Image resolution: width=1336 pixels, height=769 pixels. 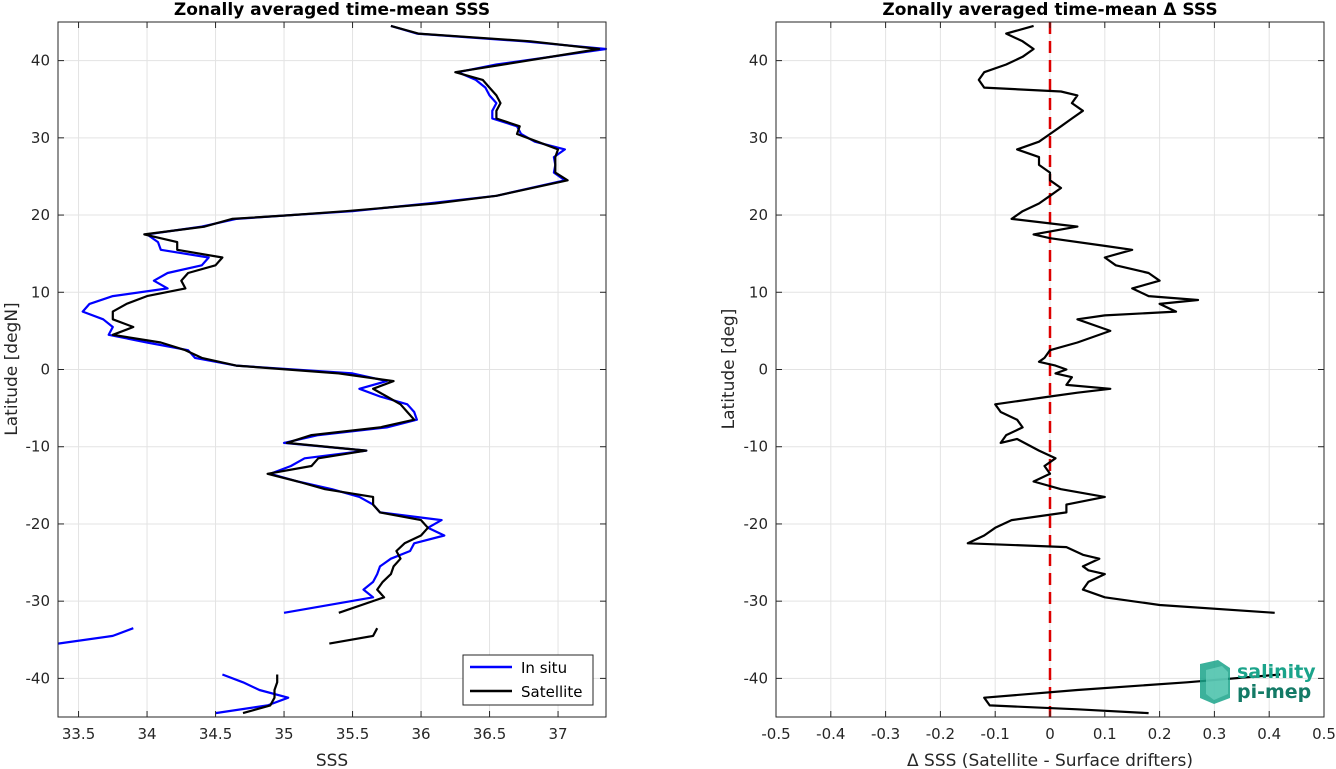 What do you see at coordinates (763, 370) in the screenshot?
I see `delta-sss-y-tick-label: 0` at bounding box center [763, 370].